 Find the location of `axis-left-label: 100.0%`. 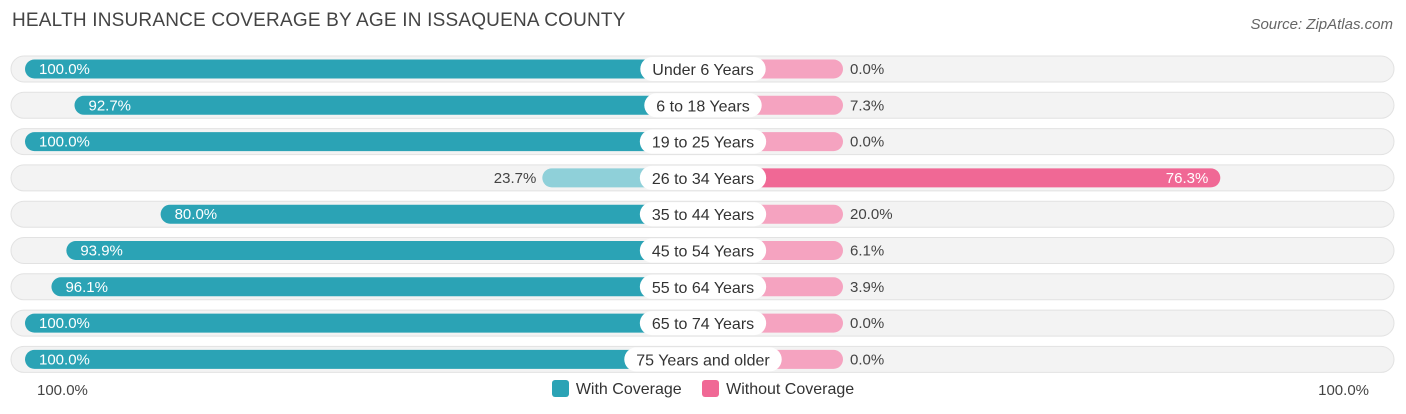

axis-left-label: 100.0% is located at coordinates (62, 390).